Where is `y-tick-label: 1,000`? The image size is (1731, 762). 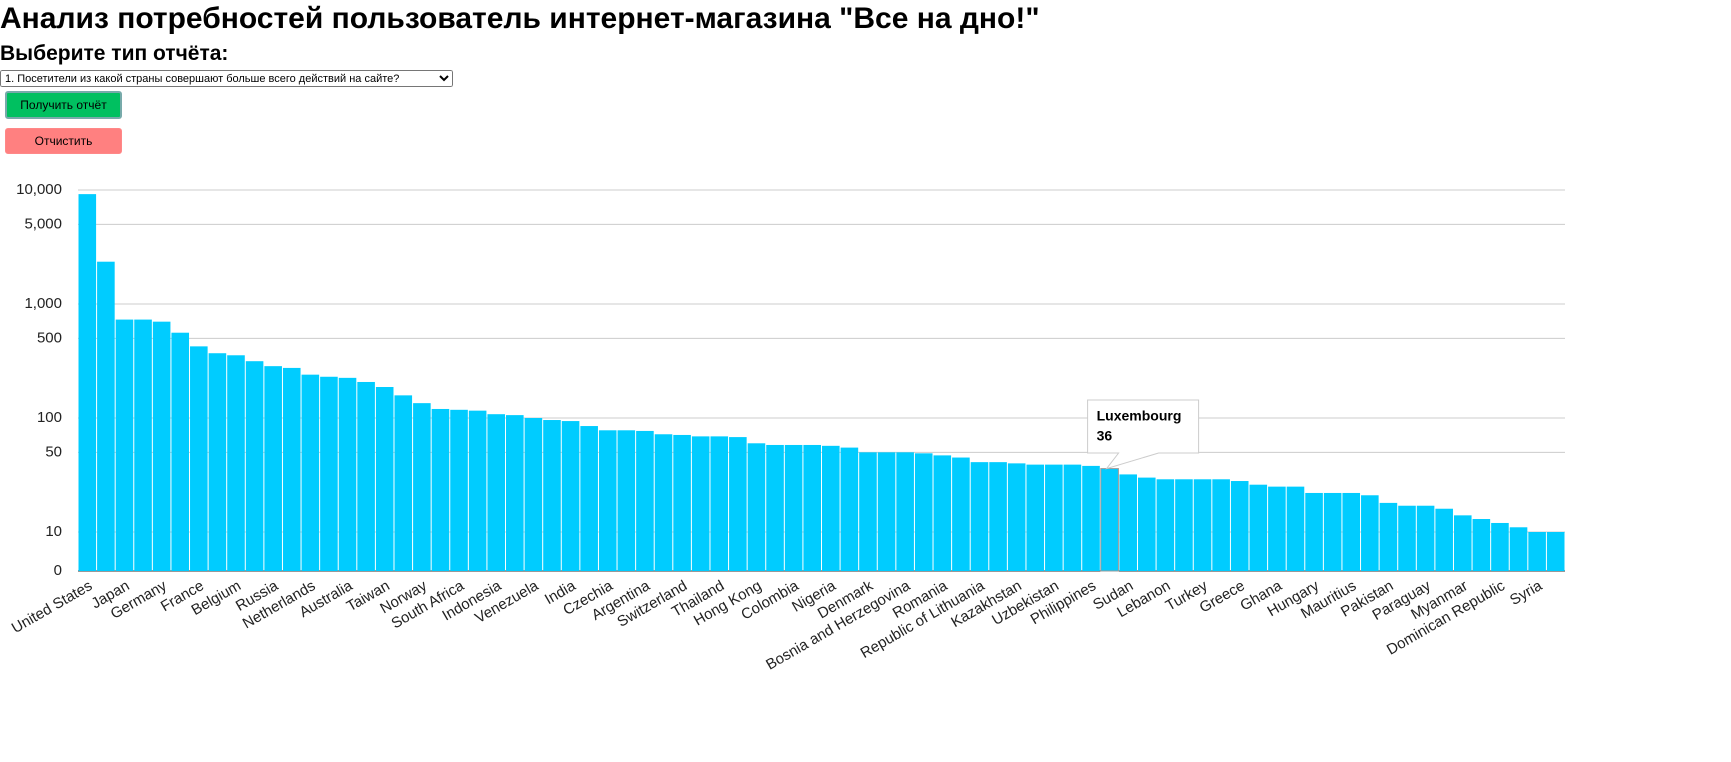 y-tick-label: 1,000 is located at coordinates (43, 303).